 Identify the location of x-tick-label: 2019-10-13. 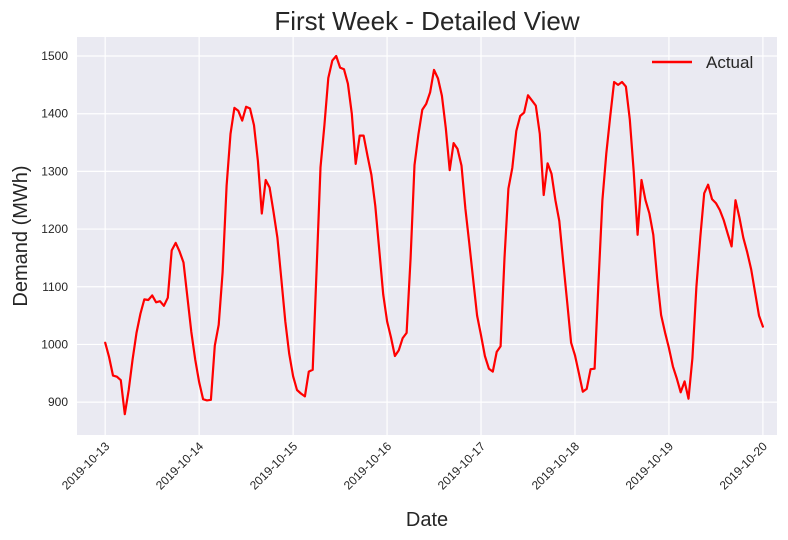
(86, 466).